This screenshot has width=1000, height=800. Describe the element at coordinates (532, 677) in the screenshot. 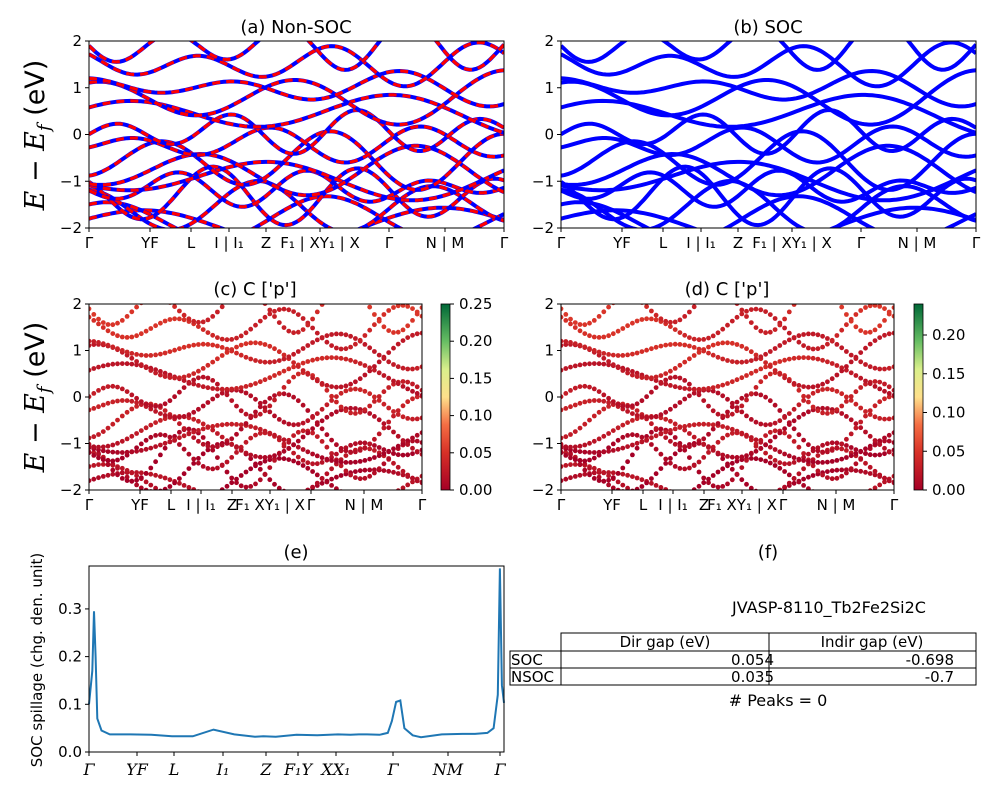

I see `table-row-nsoc-label: NSOC` at that location.